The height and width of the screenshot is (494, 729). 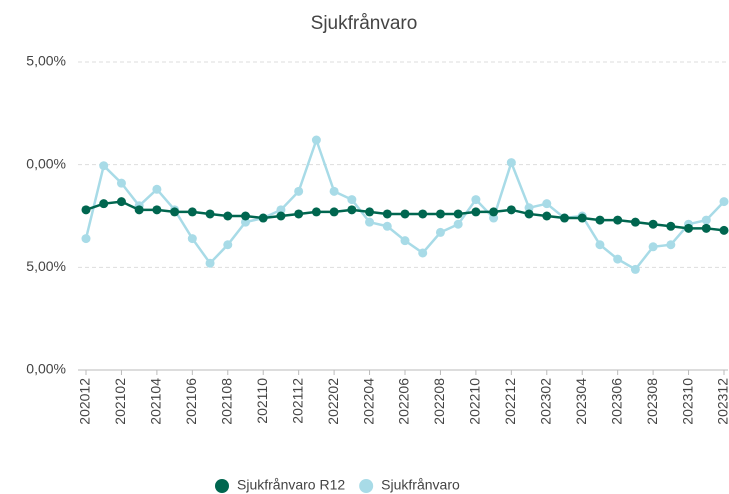 I want to click on x-tick-label: 202012, so click(x=85, y=401).